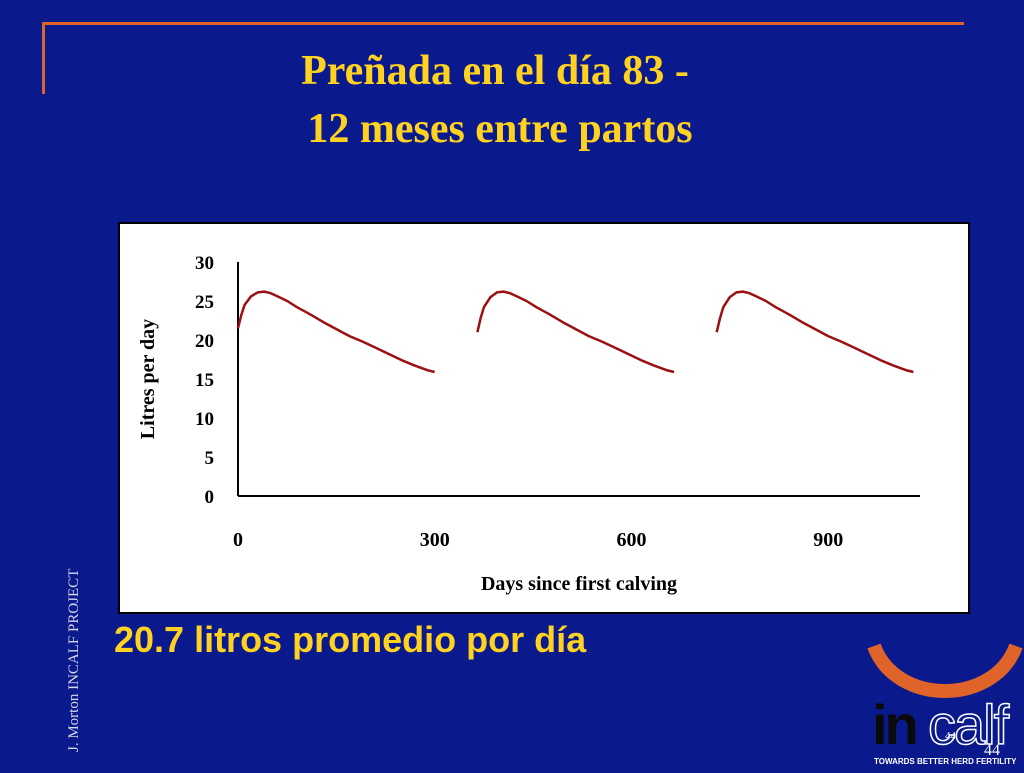 The image size is (1024, 773). I want to click on x-axis-title: Days since first calving, so click(579, 584).